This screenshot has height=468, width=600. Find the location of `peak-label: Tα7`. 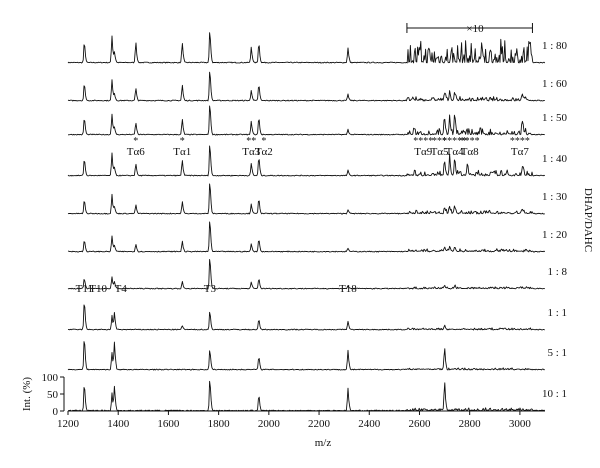

peak-label: Tα7 is located at coordinates (520, 152).